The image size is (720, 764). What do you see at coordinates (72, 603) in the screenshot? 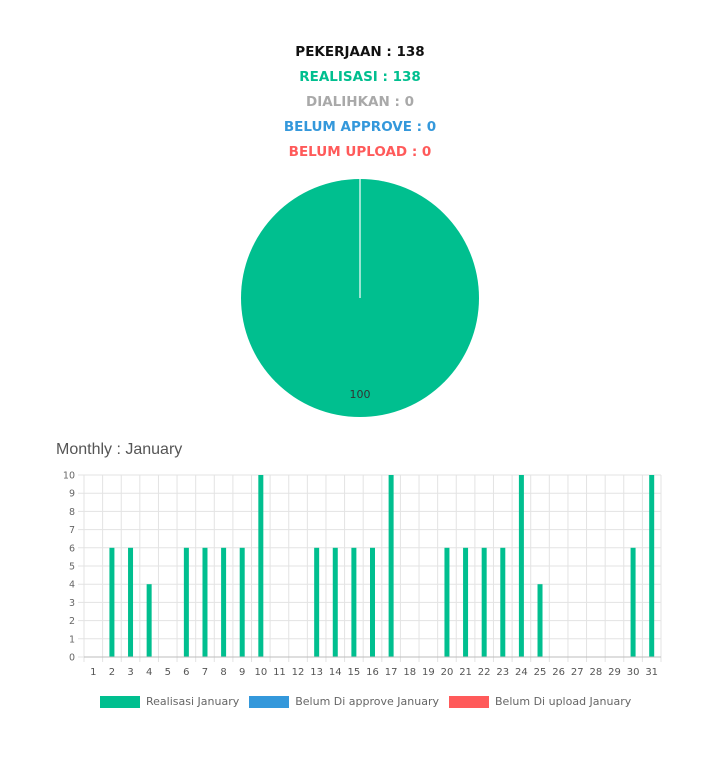
I see `y-tick-label: 3` at bounding box center [72, 603].